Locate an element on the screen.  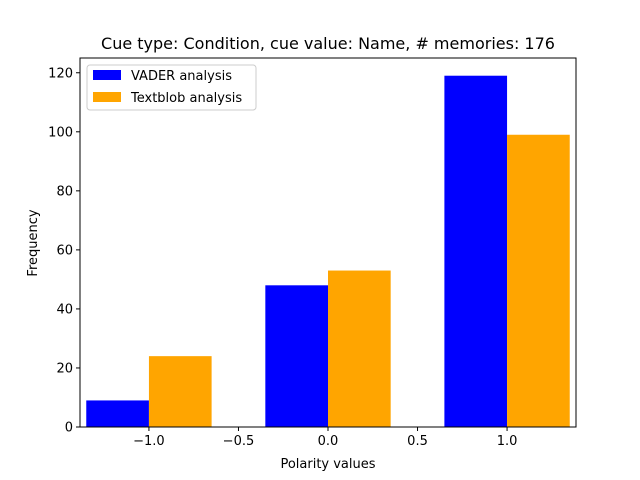
y-axis-label: Frequency is located at coordinates (33, 242).